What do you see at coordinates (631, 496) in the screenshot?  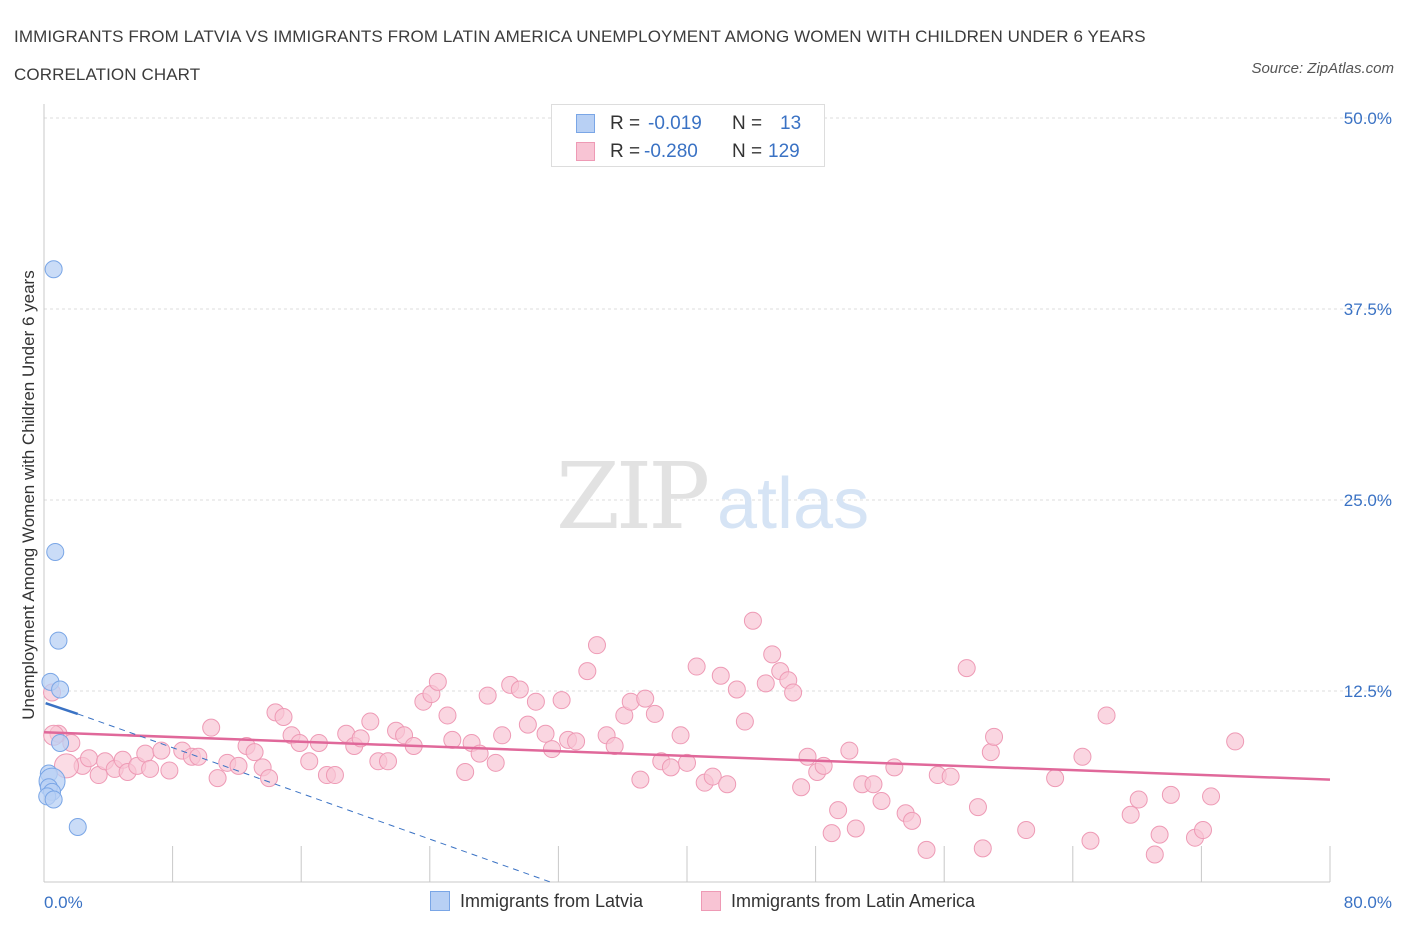 I see `watermark-zip: ZIP` at bounding box center [631, 496].